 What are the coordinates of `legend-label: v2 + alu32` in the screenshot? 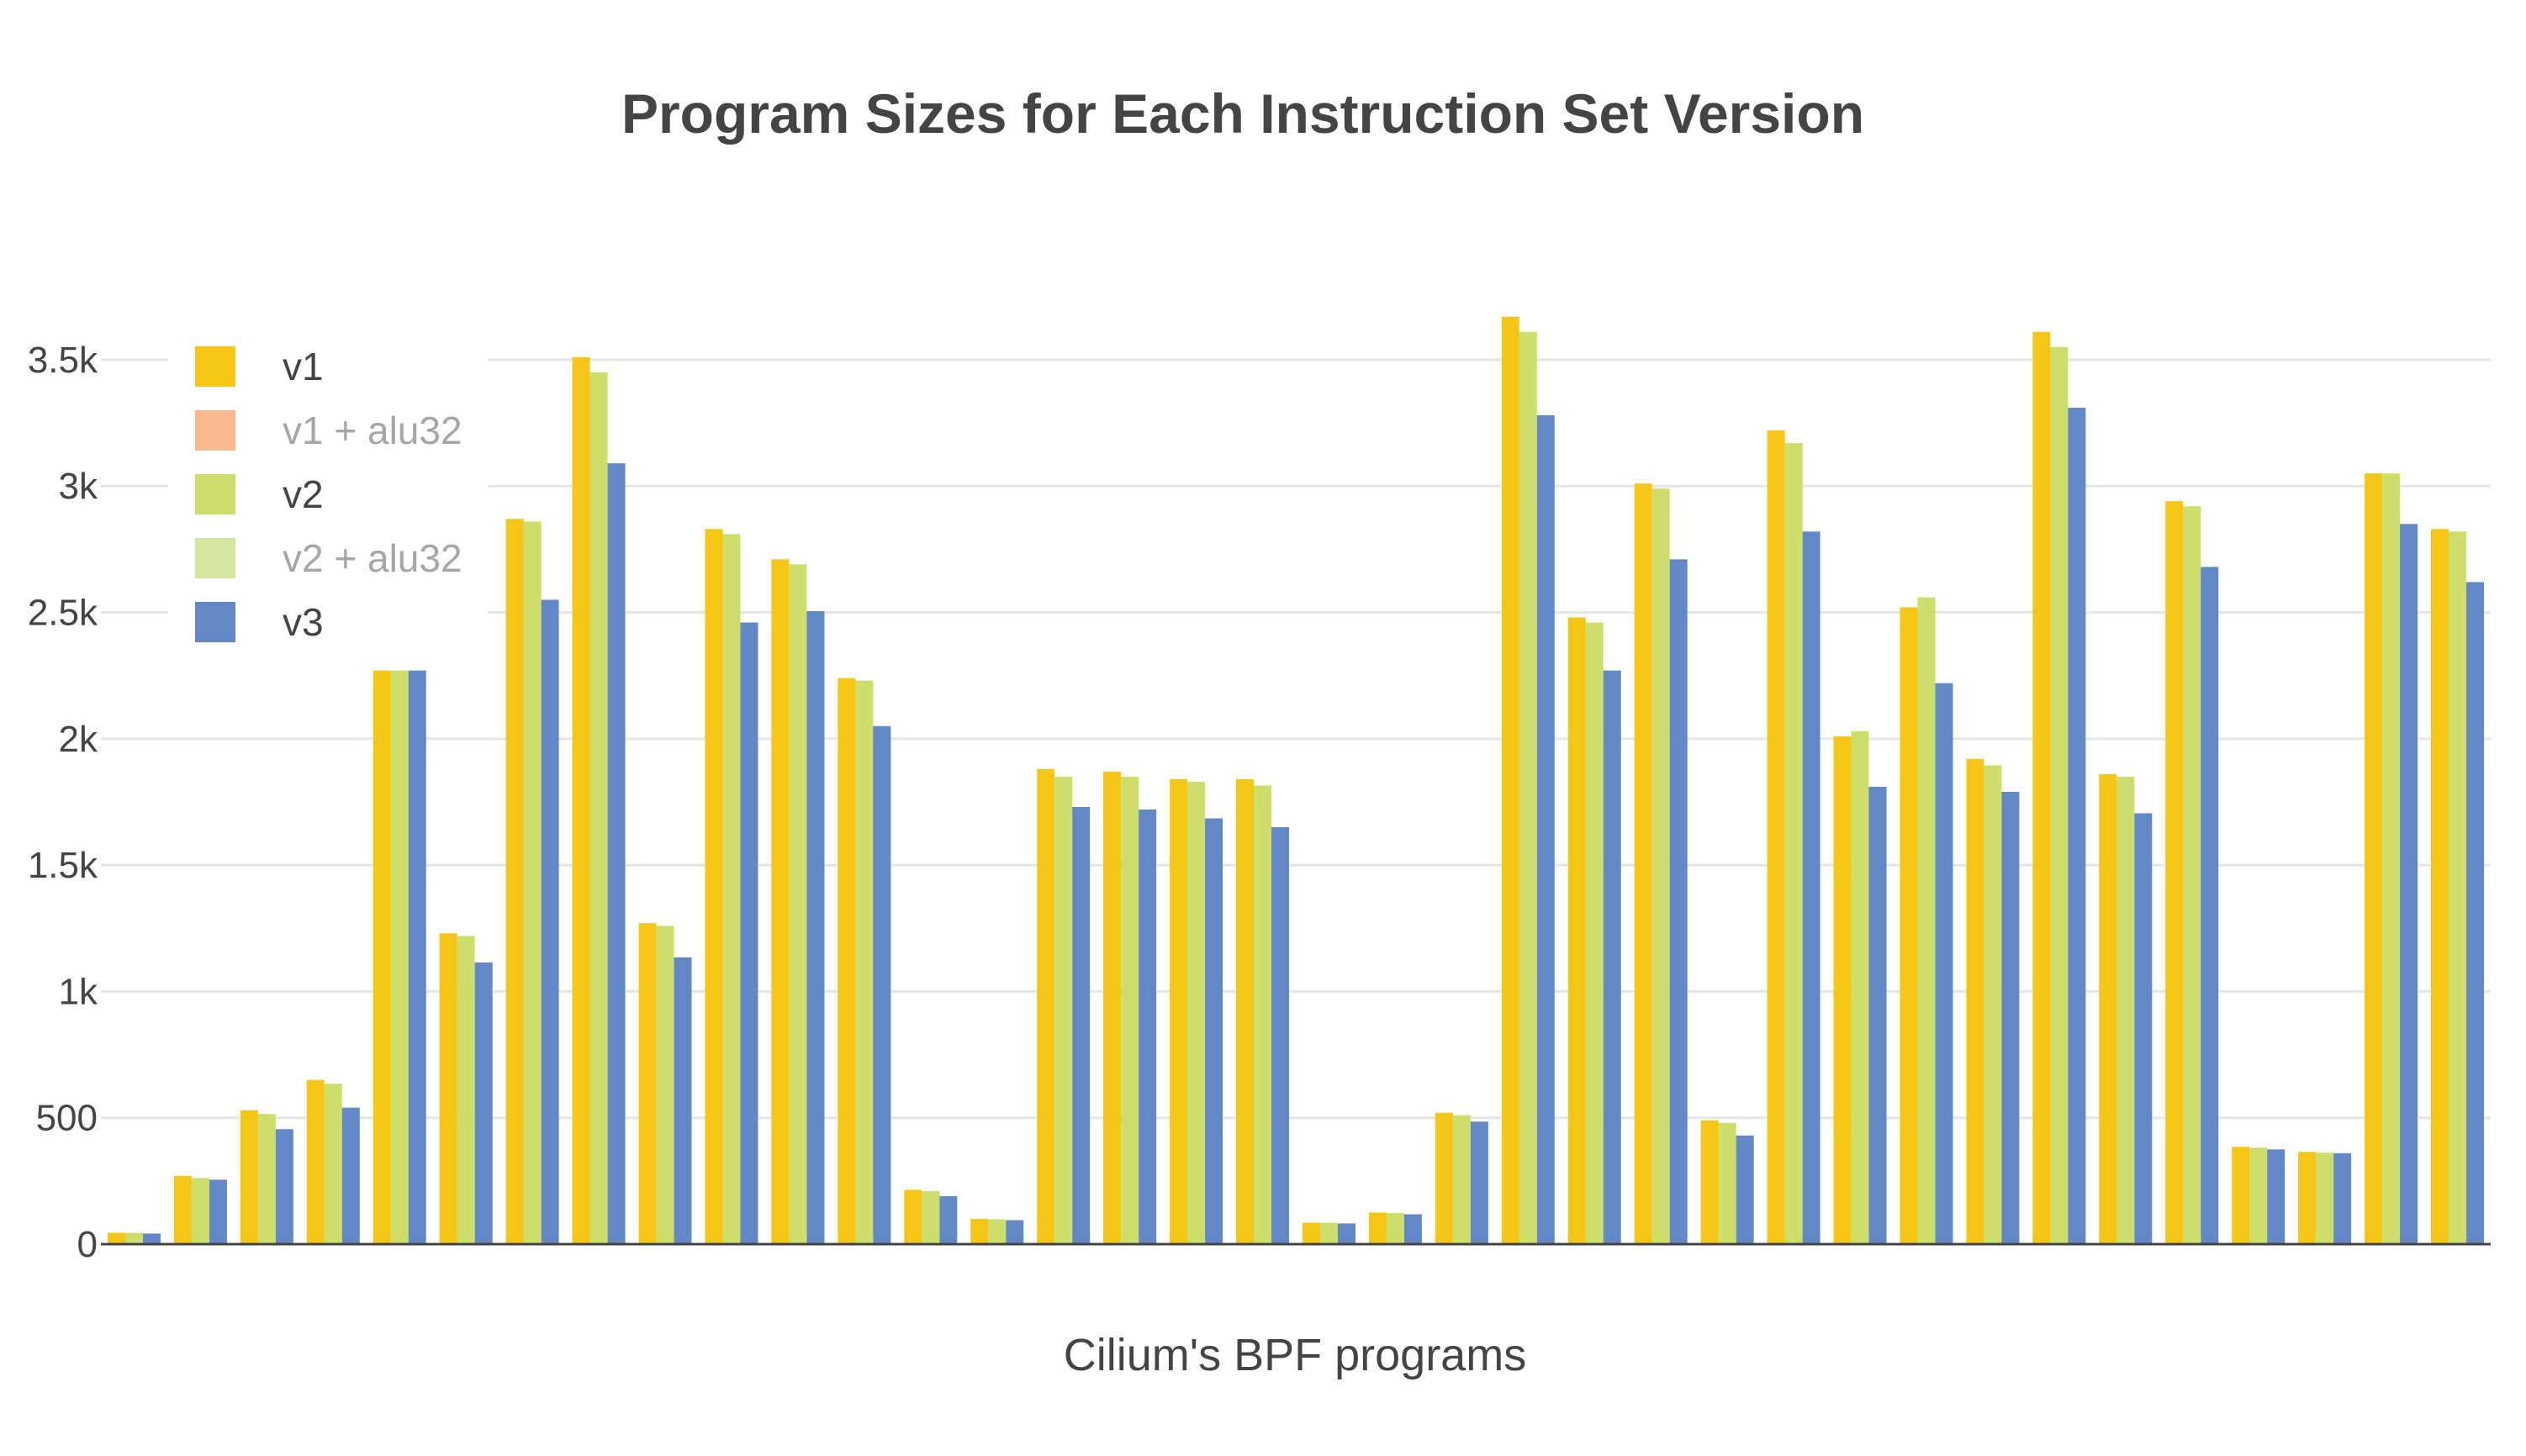 It's located at (372, 558).